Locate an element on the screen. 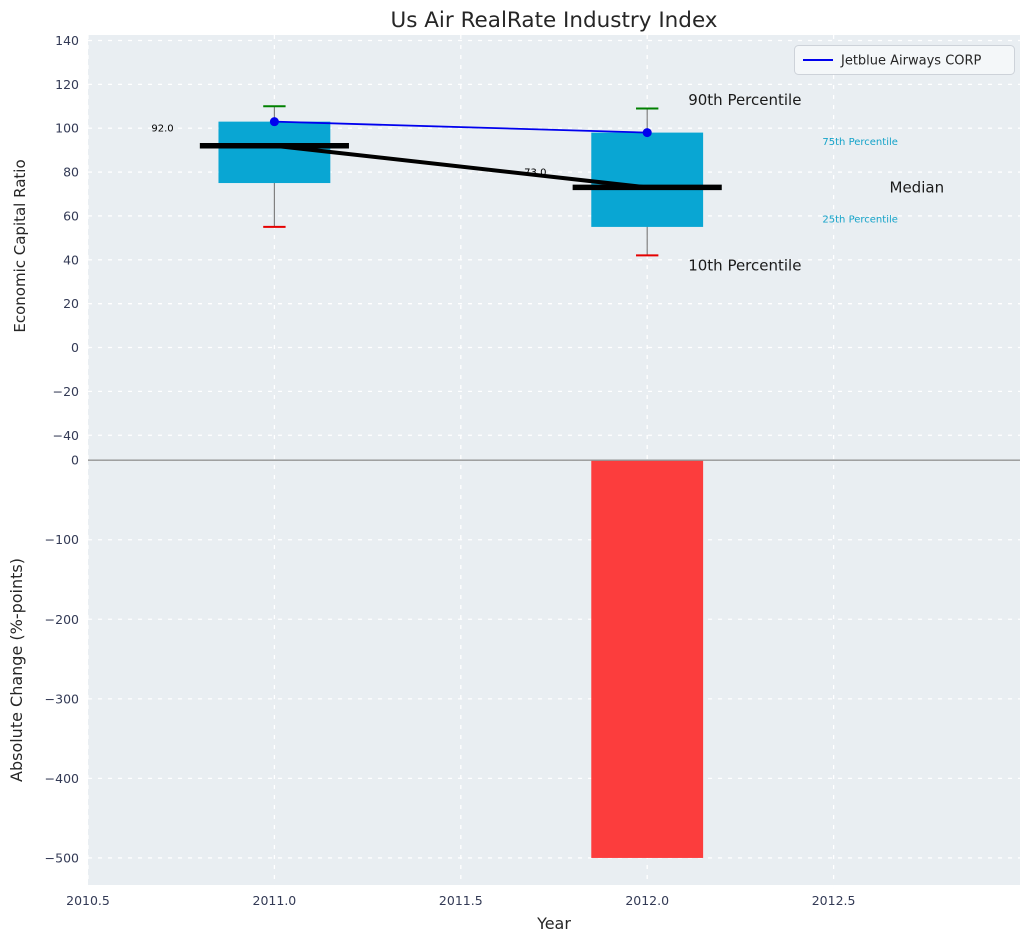 The height and width of the screenshot is (942, 1029). change-bar-2012 is located at coordinates (647, 659).